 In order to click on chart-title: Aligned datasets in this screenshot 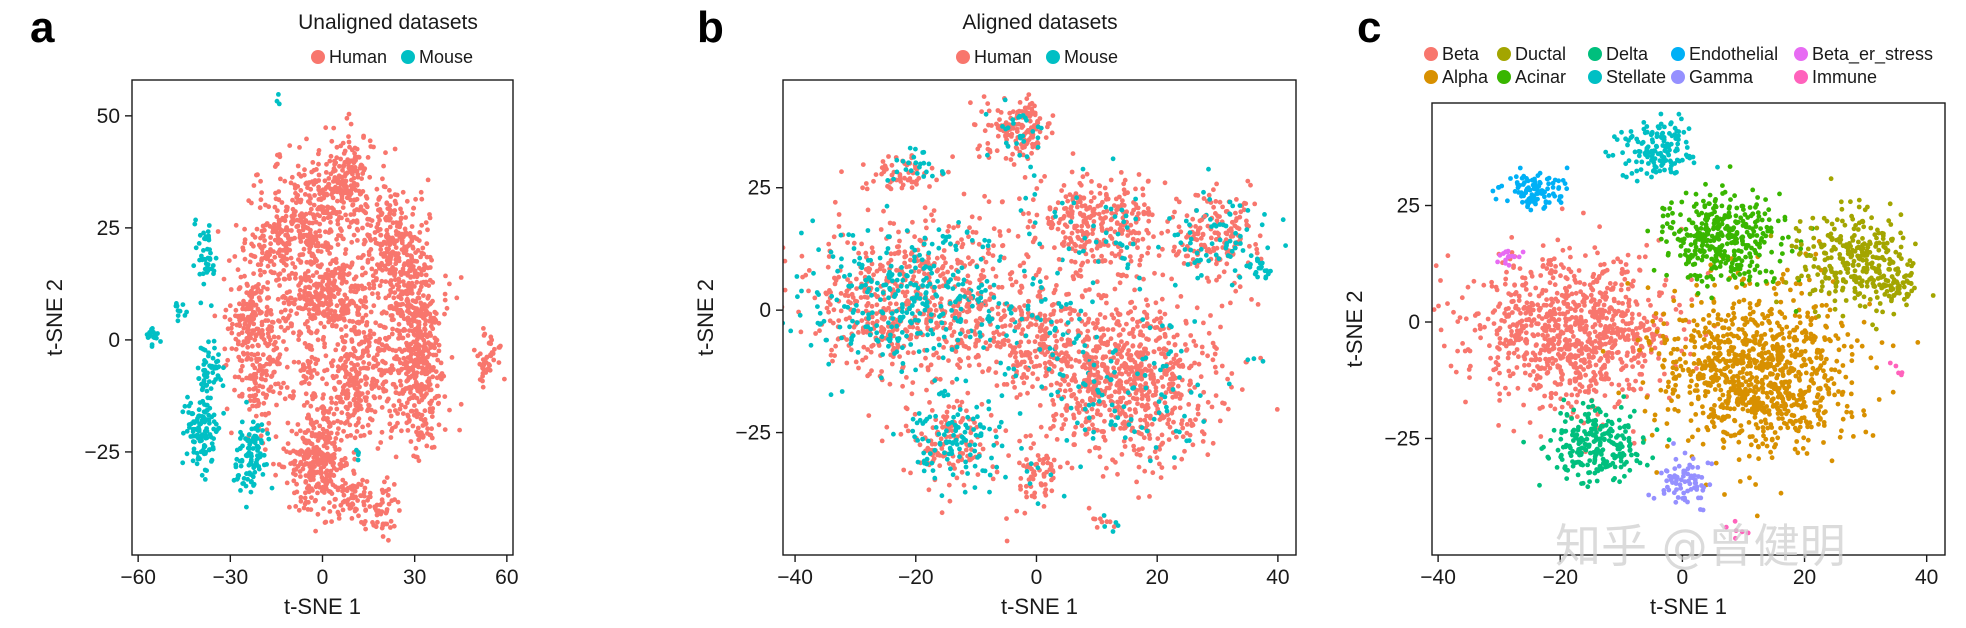, I will do `click(1039, 22)`.